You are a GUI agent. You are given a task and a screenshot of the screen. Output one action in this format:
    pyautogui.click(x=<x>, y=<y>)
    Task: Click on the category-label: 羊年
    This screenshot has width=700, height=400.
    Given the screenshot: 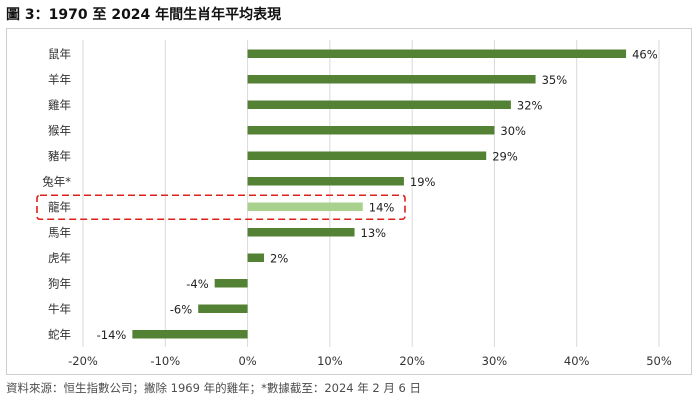 What is the action you would take?
    pyautogui.click(x=59, y=79)
    